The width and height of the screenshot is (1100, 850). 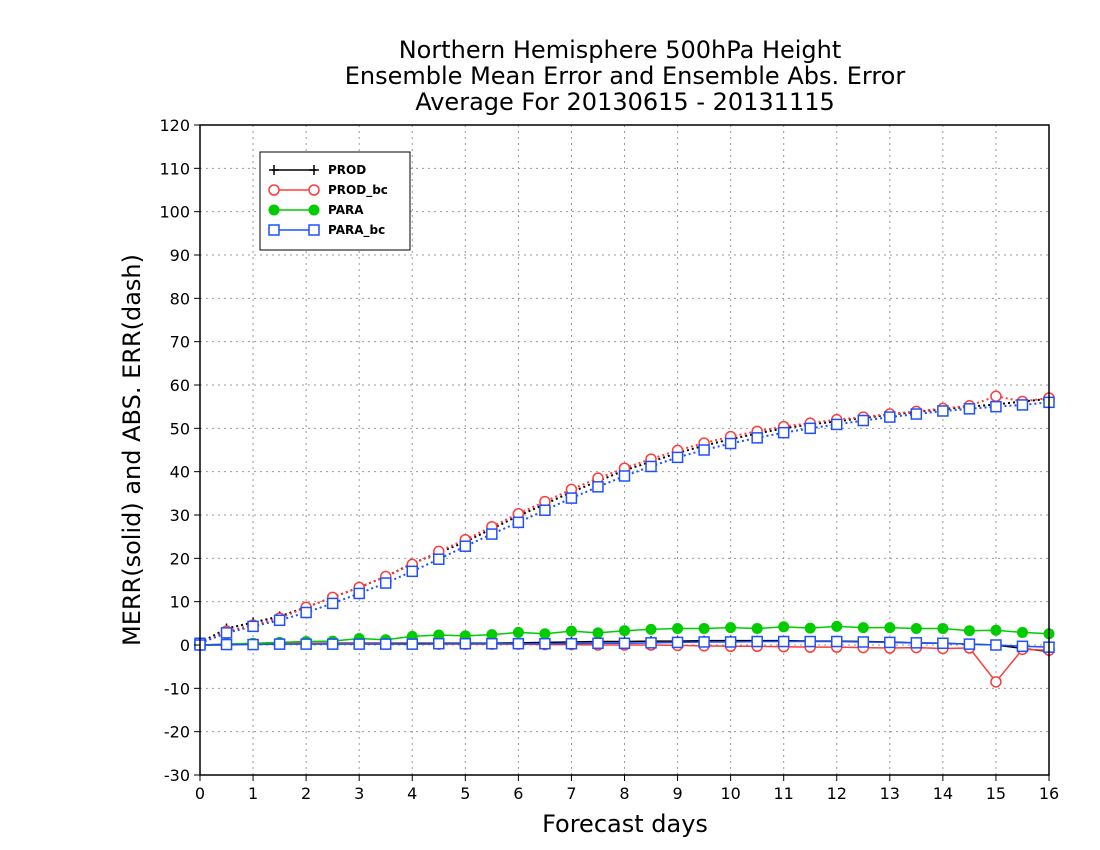 What do you see at coordinates (177, 732) in the screenshot?
I see `y-tick-label: -20` at bounding box center [177, 732].